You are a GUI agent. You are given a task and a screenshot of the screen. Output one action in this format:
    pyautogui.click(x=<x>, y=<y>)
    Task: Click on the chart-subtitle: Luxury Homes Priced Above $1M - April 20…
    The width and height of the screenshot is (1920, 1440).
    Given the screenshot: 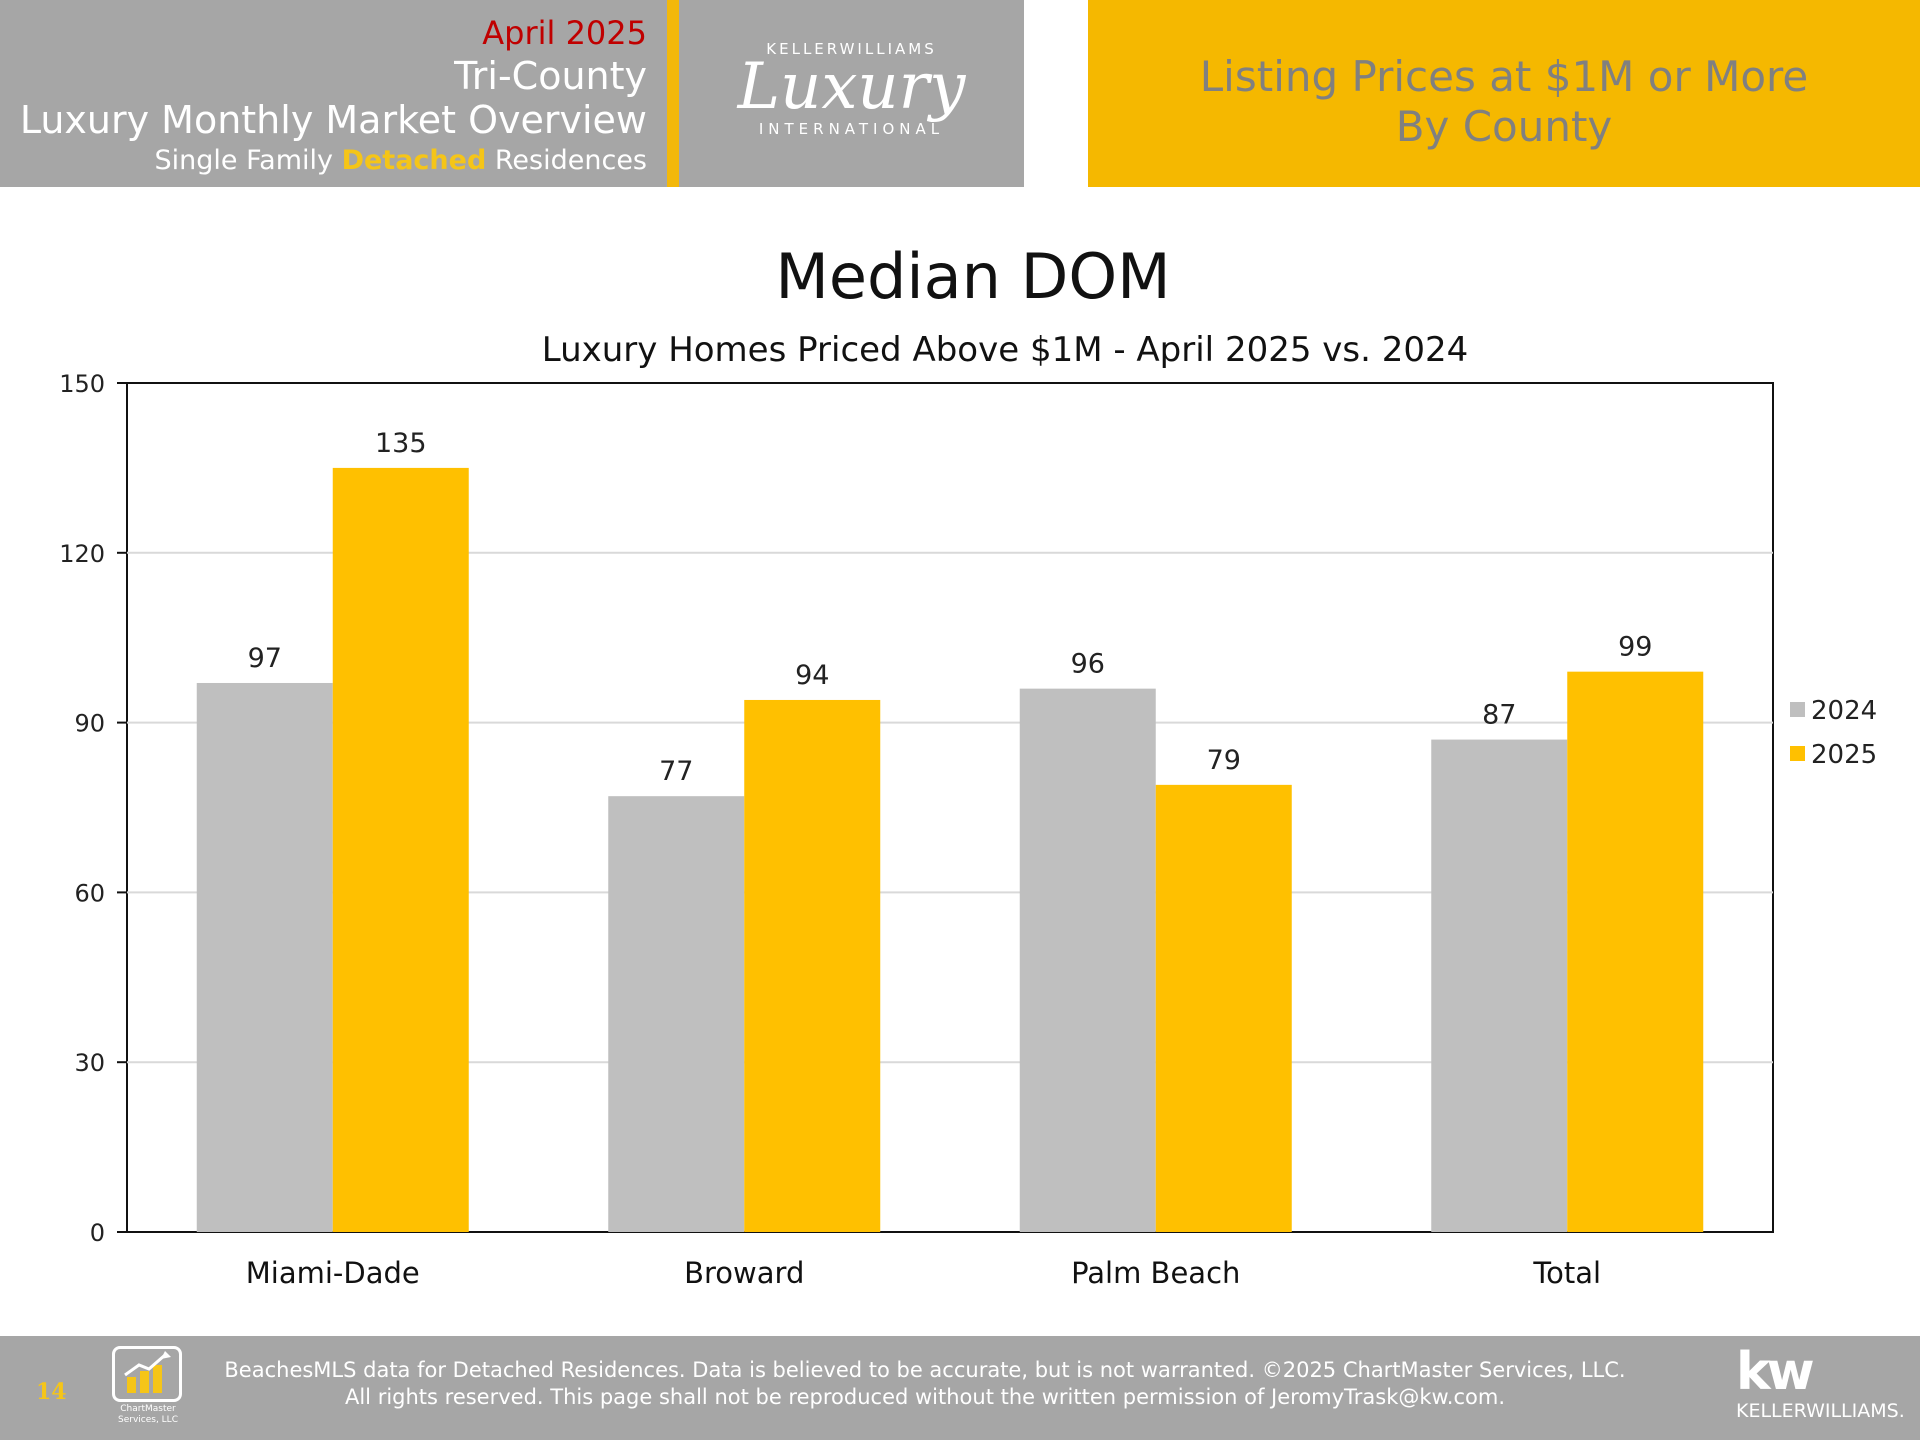 What is the action you would take?
    pyautogui.click(x=1005, y=350)
    